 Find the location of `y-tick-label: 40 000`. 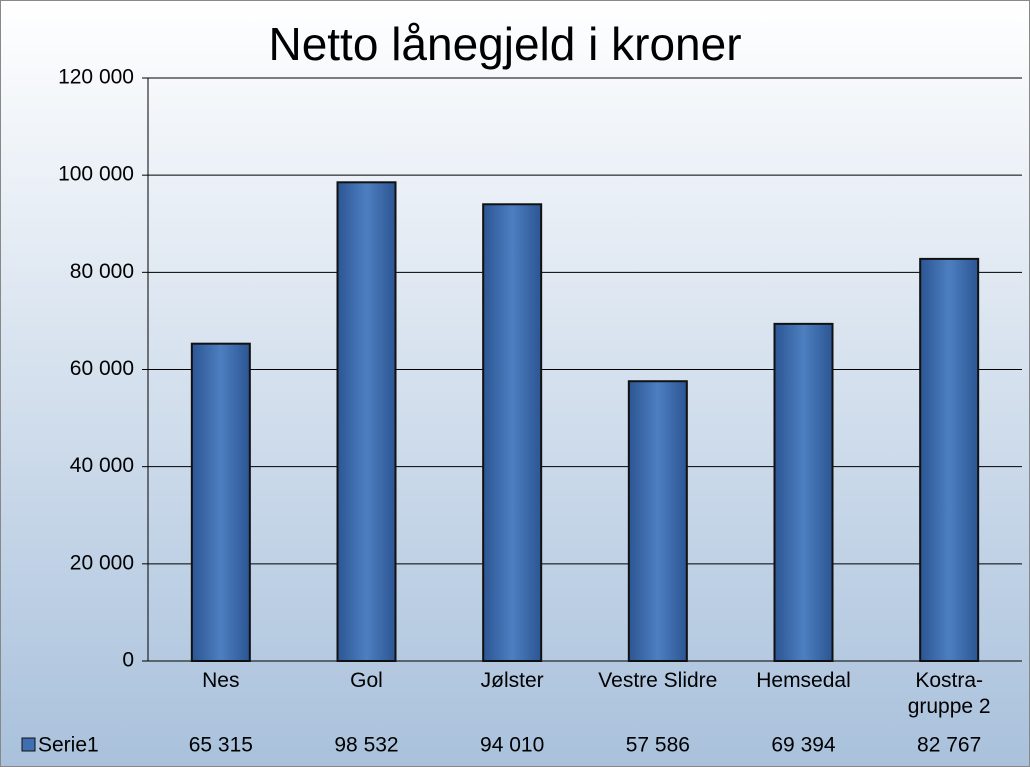

y-tick-label: 40 000 is located at coordinates (102, 465).